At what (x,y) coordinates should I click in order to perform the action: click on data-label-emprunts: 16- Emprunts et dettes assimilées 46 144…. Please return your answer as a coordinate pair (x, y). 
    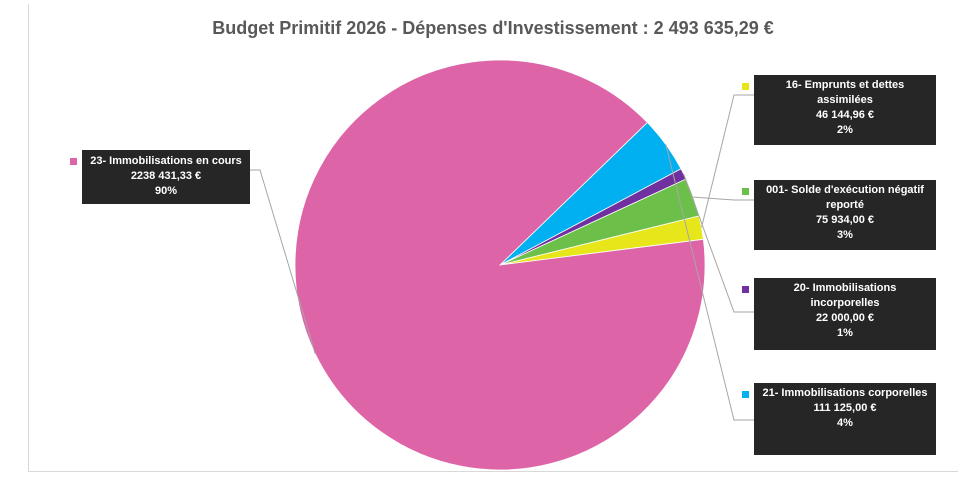
    Looking at the image, I should click on (839, 110).